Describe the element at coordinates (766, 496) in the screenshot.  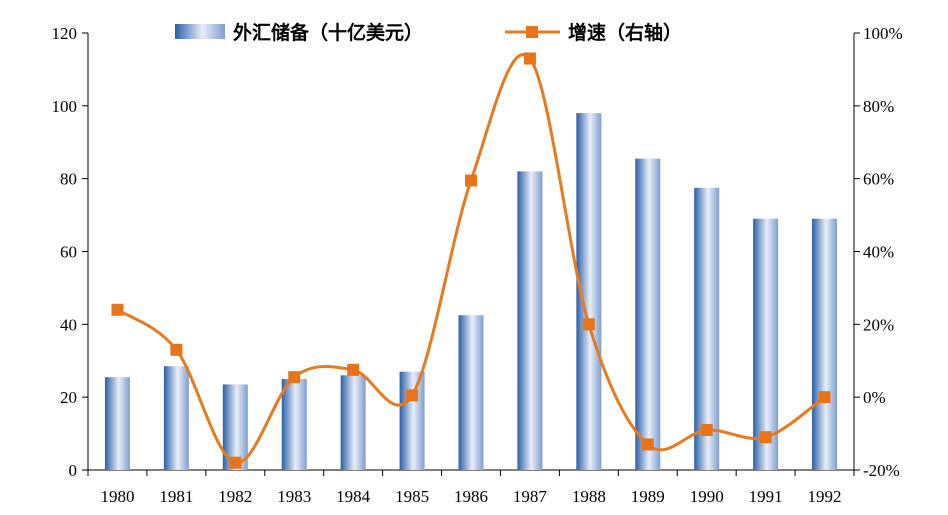
I see `x-tick-label: 1991` at that location.